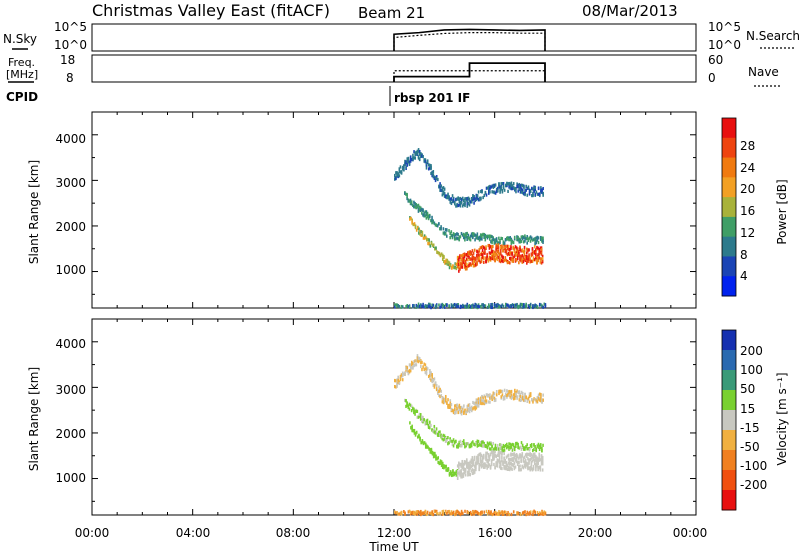 This screenshot has width=800, height=554. Describe the element at coordinates (729, 227) in the screenshot. I see `power-colorbar-segment` at that location.